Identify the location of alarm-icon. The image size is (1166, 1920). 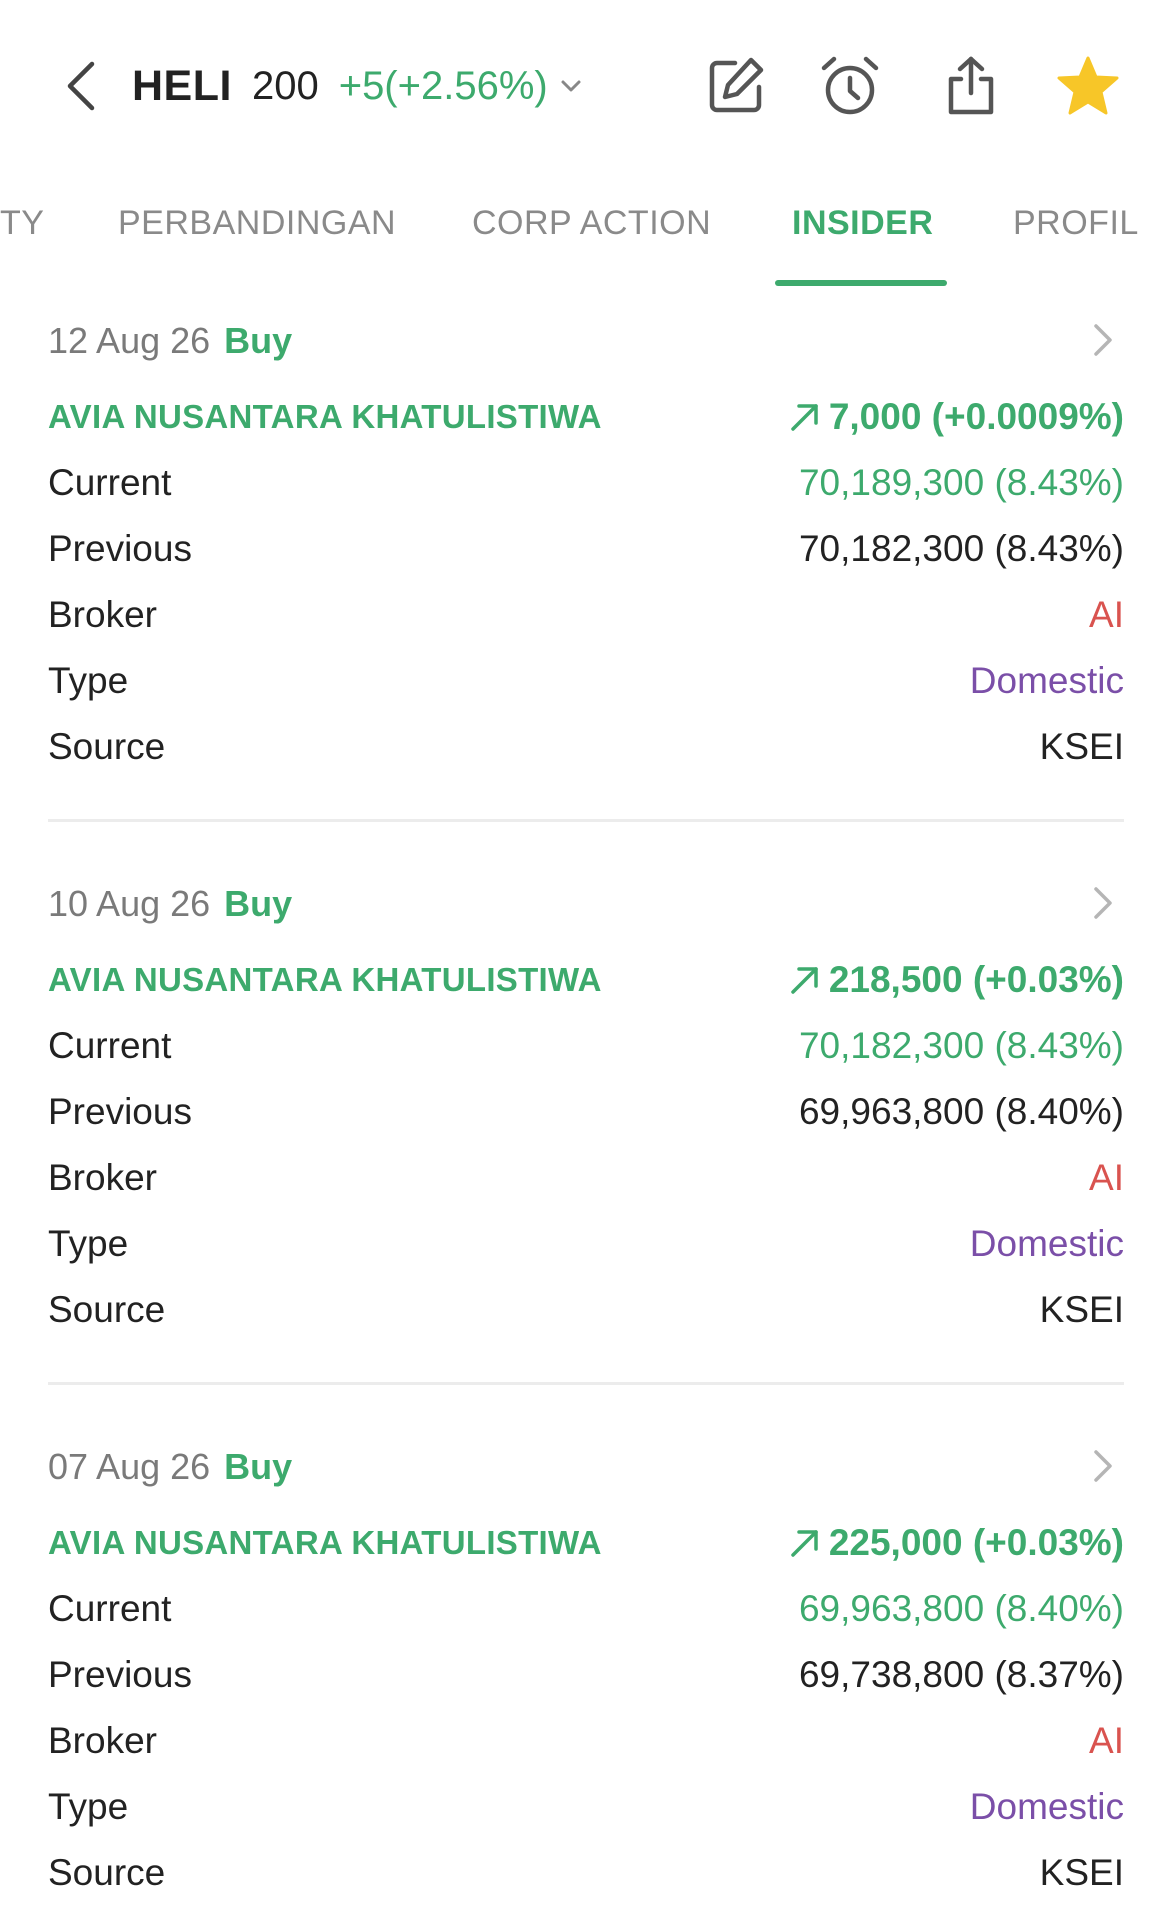
(850, 85).